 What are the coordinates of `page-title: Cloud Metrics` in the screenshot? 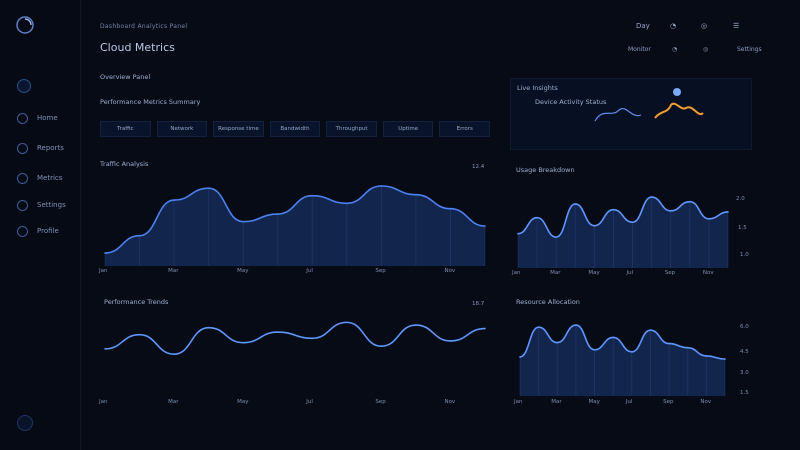 It's located at (137, 47).